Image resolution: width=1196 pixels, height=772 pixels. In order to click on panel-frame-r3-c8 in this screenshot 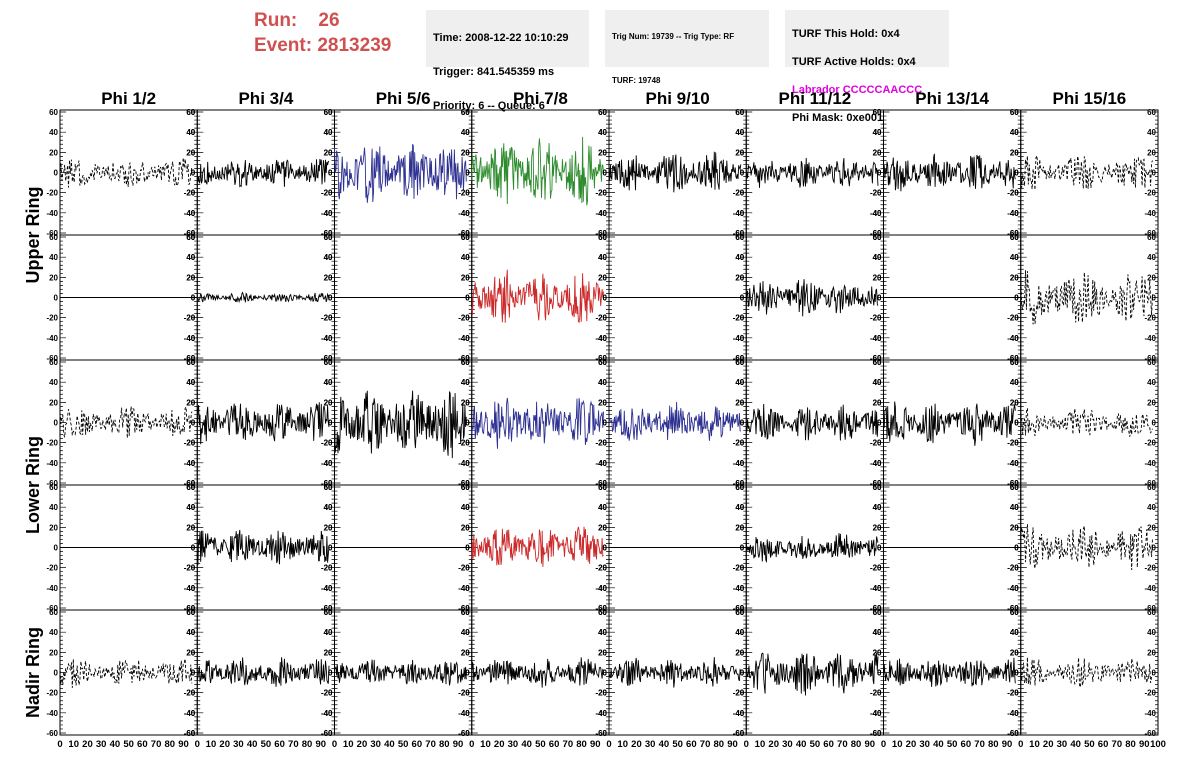, I will do `click(1089, 422)`.